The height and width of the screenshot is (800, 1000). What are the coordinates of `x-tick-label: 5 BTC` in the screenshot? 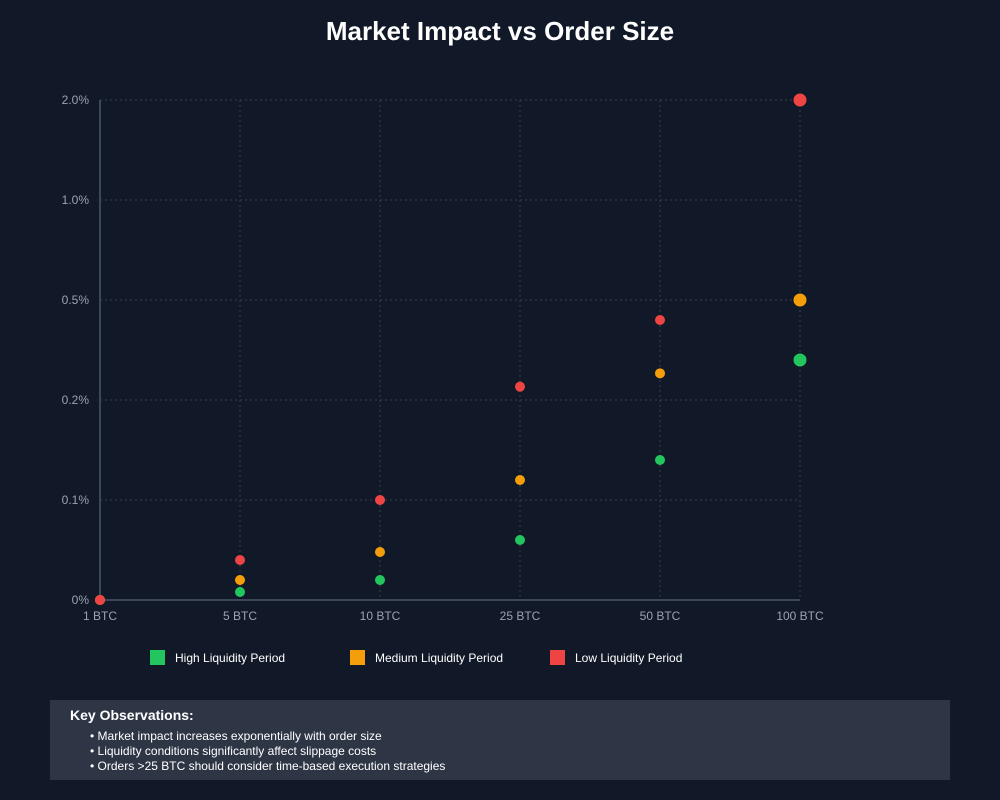 It's located at (240, 616).